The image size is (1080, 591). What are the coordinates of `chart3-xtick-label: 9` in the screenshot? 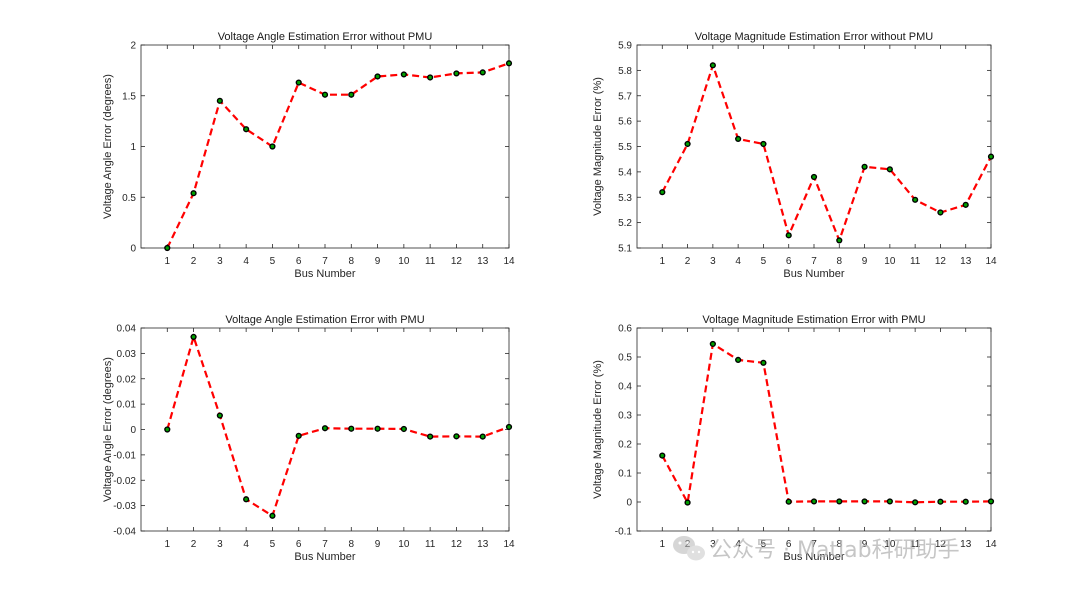 It's located at (378, 544).